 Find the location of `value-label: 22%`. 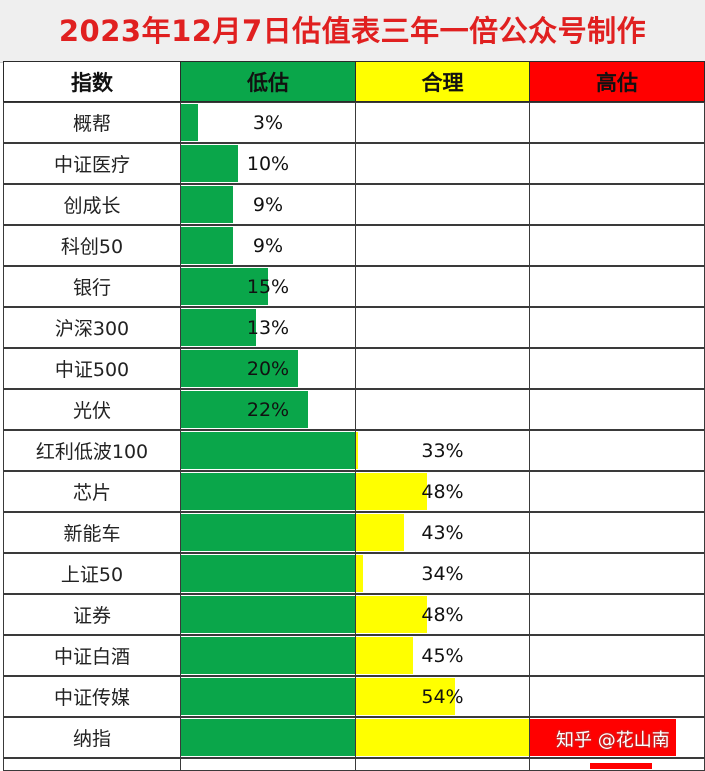

value-label: 22% is located at coordinates (268, 409).